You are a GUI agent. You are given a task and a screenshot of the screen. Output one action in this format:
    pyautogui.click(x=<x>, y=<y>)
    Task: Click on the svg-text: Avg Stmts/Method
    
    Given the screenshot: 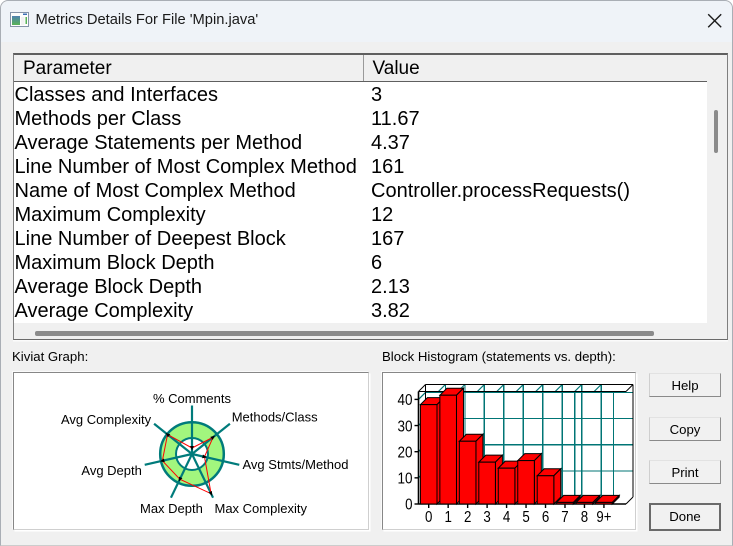 What is the action you would take?
    pyautogui.click(x=296, y=464)
    